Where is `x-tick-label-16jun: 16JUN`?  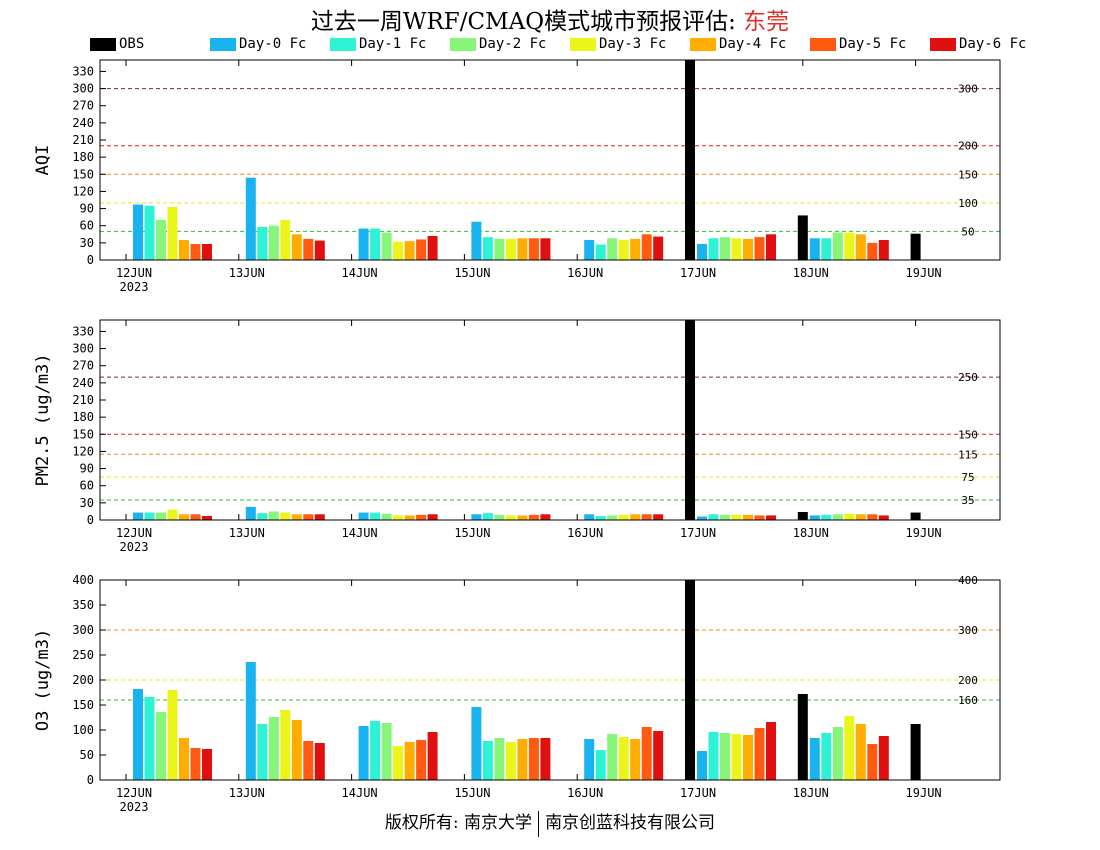 x-tick-label-16jun: 16JUN is located at coordinates (585, 273).